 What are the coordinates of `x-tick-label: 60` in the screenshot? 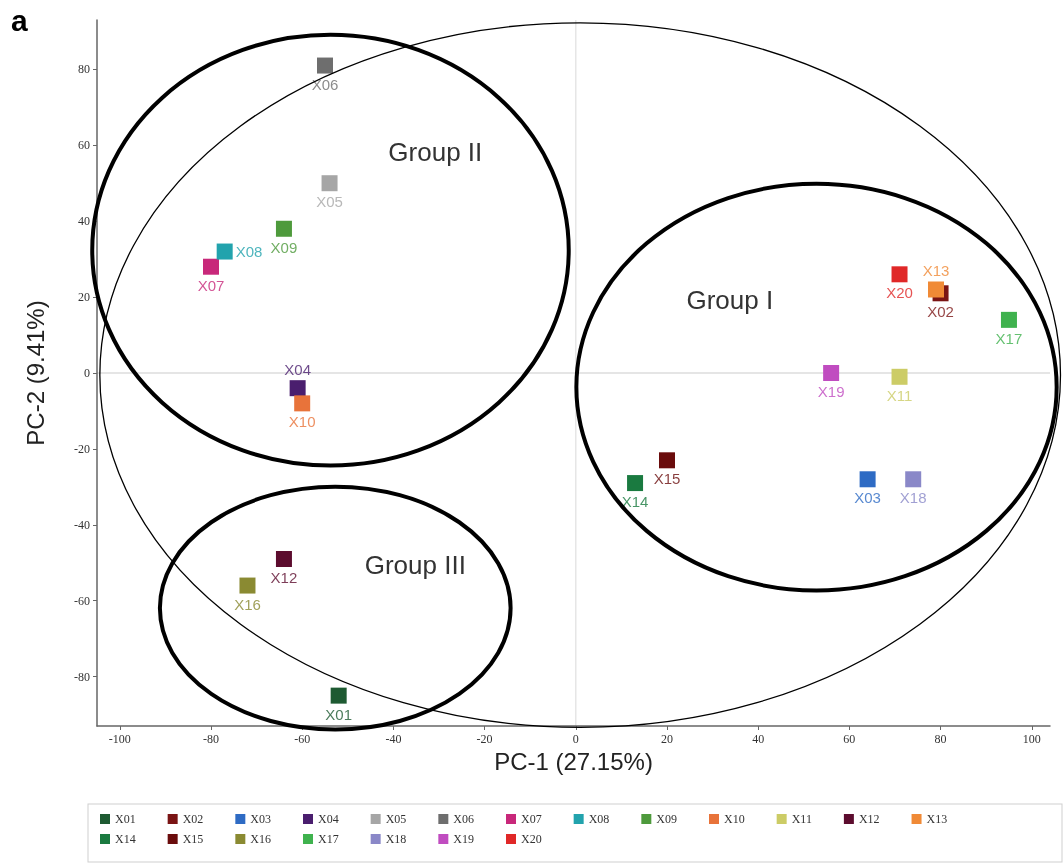 It's located at (849, 739).